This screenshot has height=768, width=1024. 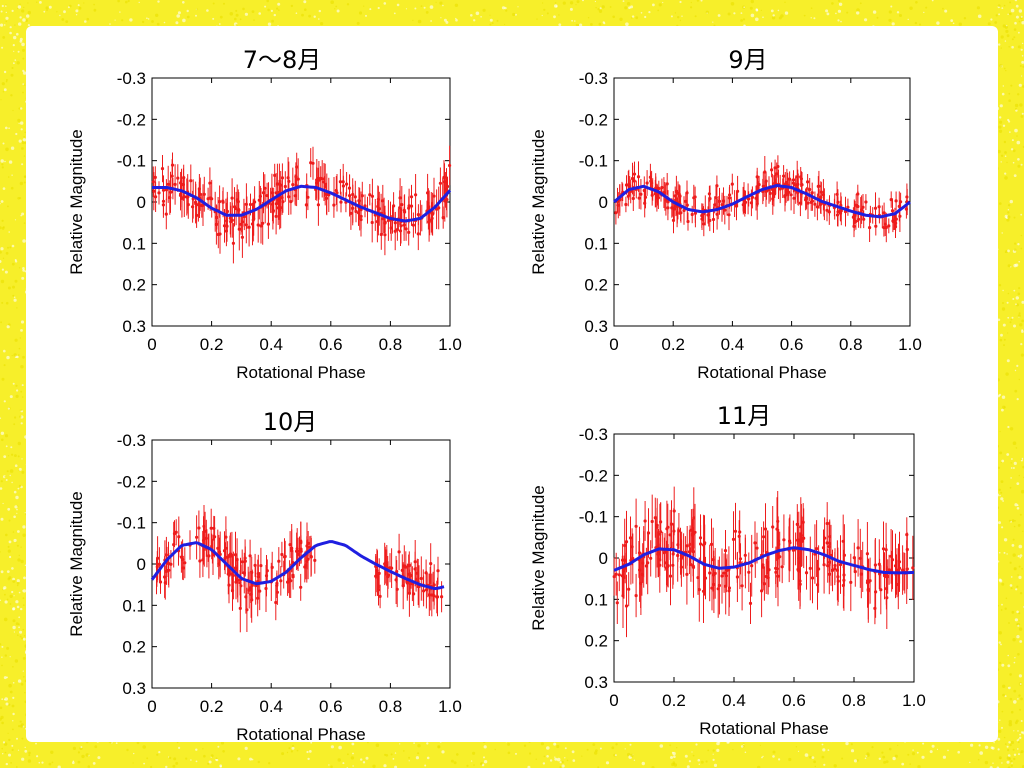 I want to click on y-tick-label: 0.2, so click(x=596, y=641).